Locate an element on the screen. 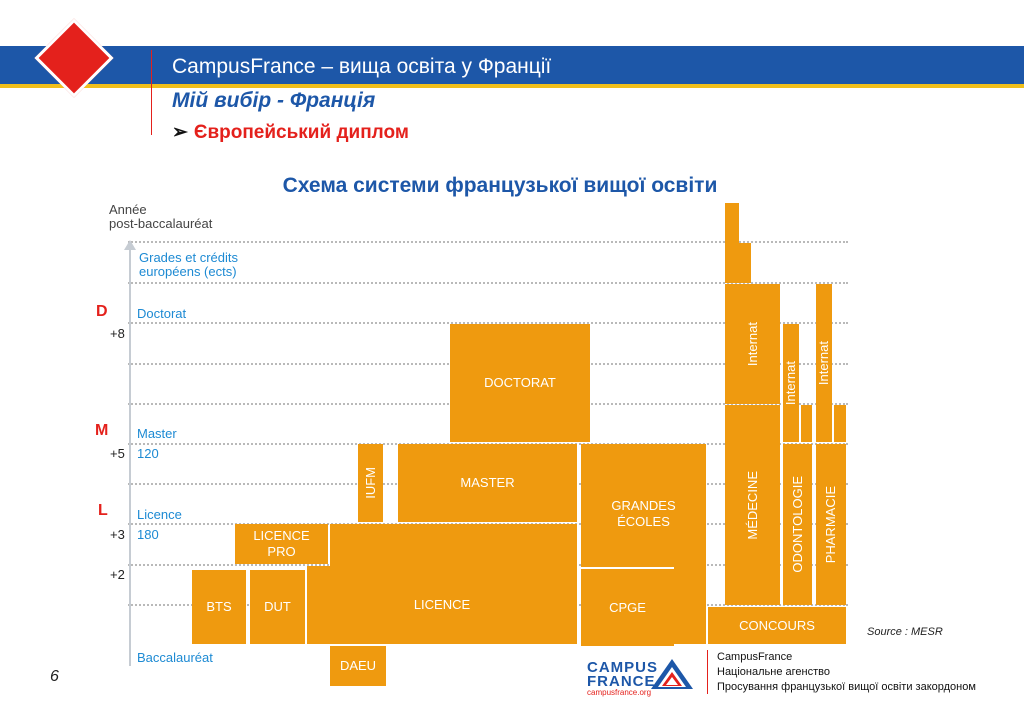 The image size is (1024, 724). block-doctorat-label: DOCTORAT is located at coordinates (520, 382).